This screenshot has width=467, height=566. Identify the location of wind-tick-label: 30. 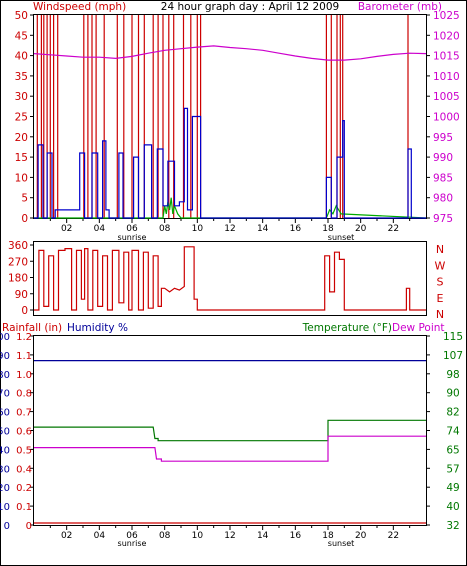
(21, 97).